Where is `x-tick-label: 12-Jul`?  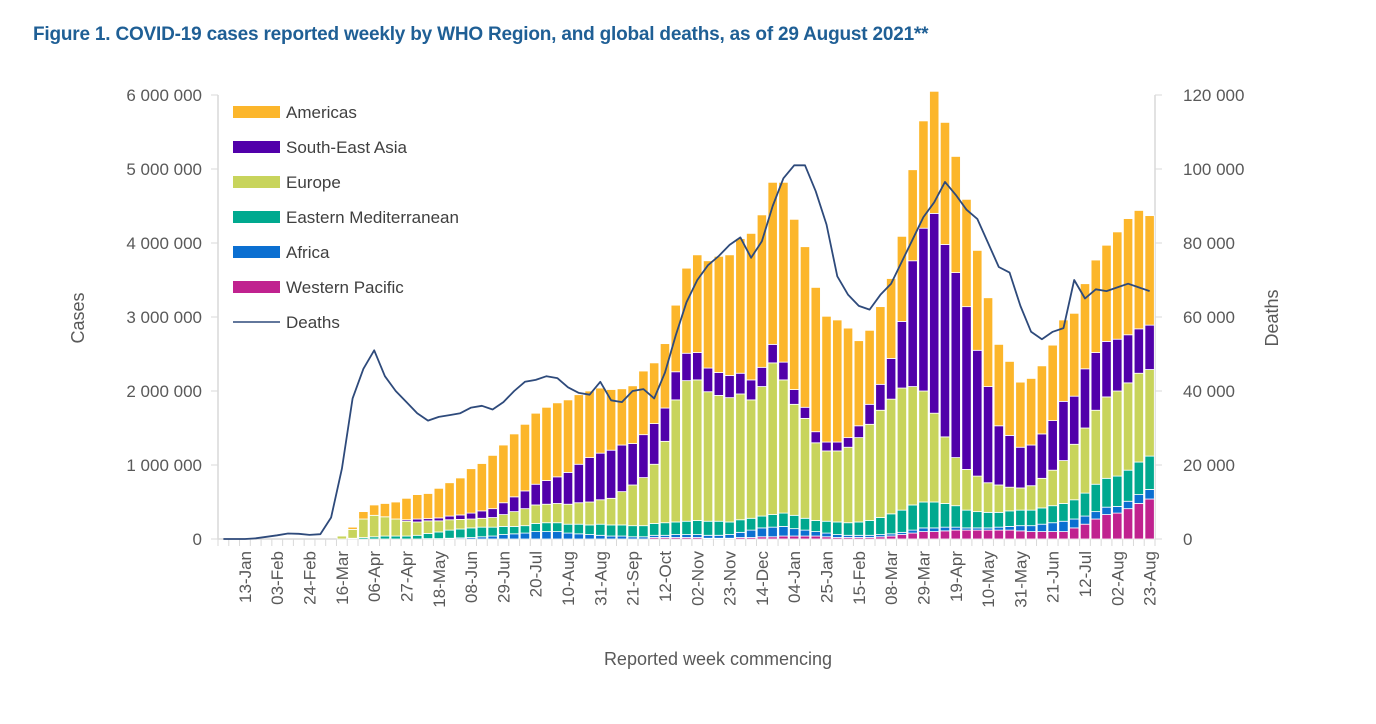
x-tick-label: 12-Jul is located at coordinates (1085, 574).